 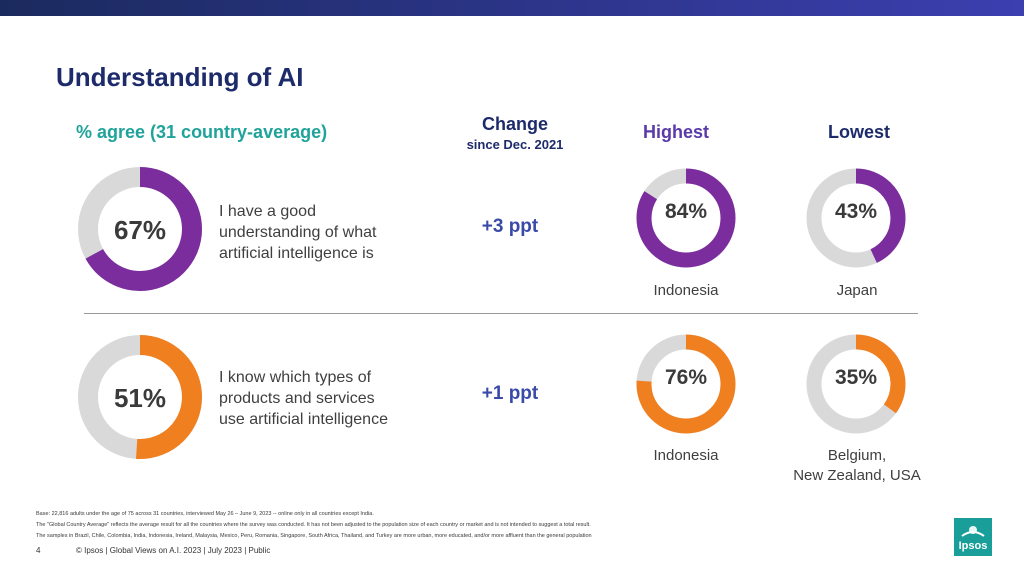 I want to click on change-value-understanding: +3 ppt, so click(x=510, y=226).